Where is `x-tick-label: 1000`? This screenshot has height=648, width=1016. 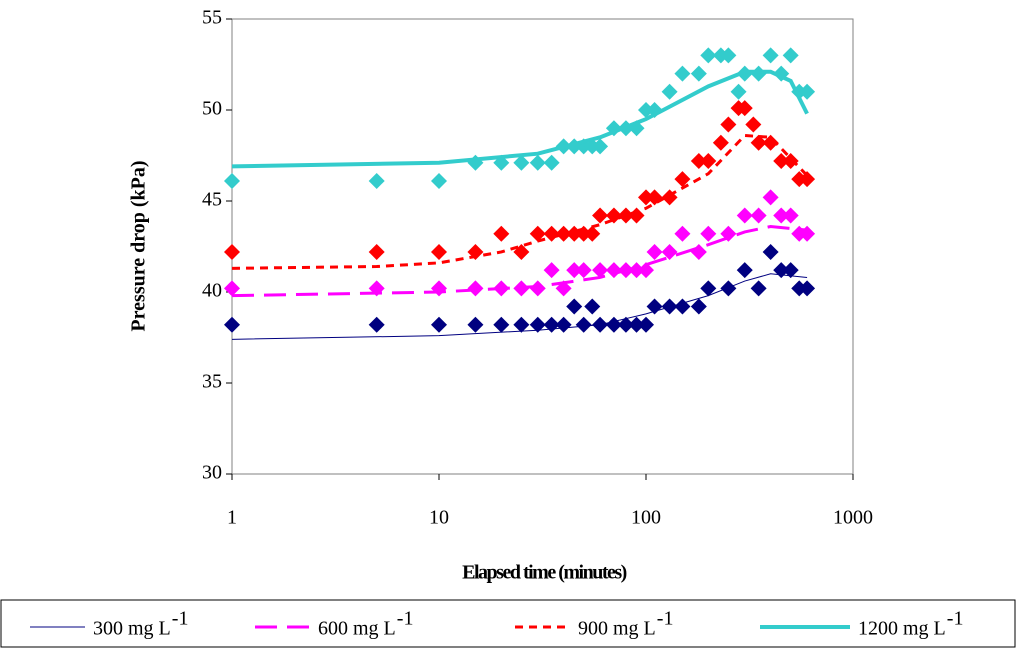
x-tick-label: 1000 is located at coordinates (853, 518).